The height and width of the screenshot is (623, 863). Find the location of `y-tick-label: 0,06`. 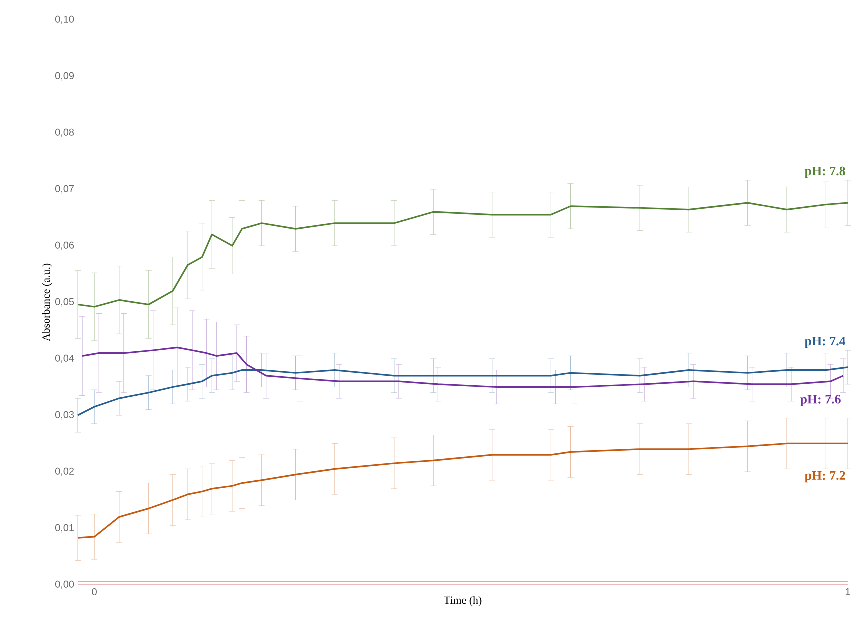

y-tick-label: 0,06 is located at coordinates (64, 246).